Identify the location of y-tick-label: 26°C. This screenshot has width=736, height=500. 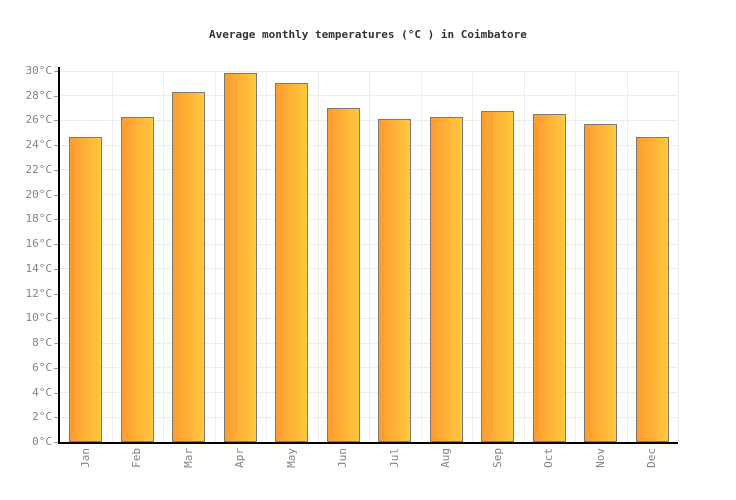
(39, 120).